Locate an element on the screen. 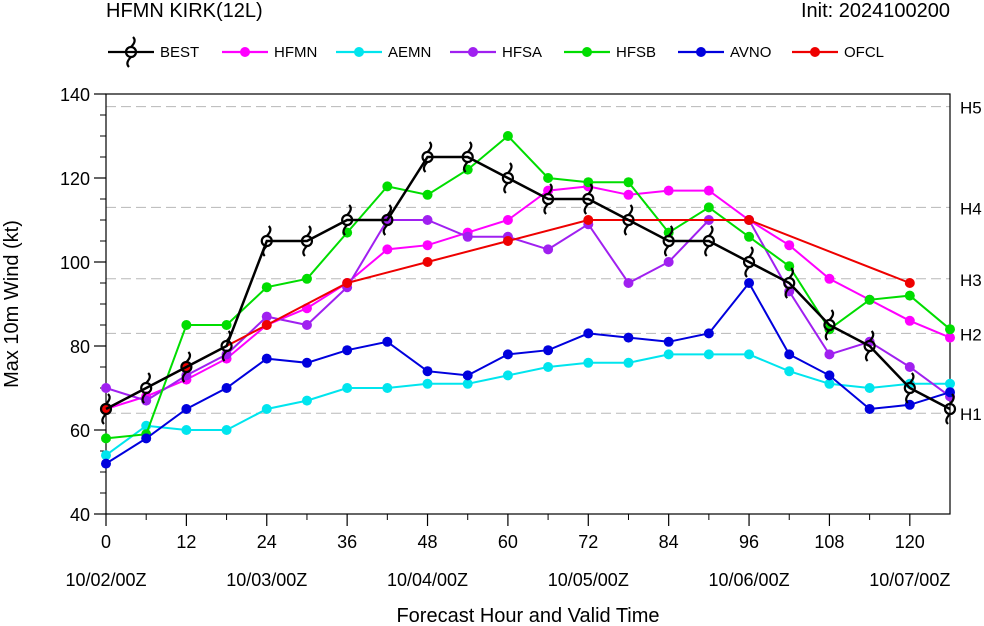 This screenshot has width=984, height=626. legend-item-best-marker-arm-top is located at coordinates (133, 42).